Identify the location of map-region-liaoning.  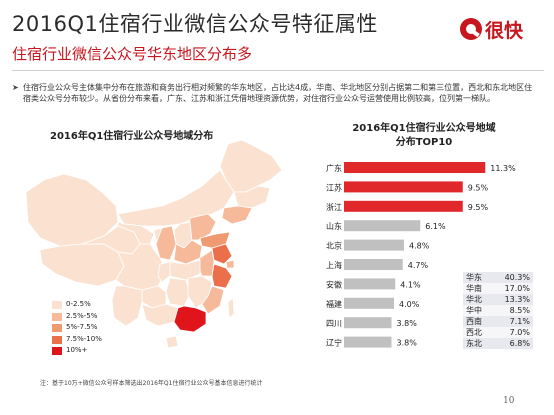
(237, 215).